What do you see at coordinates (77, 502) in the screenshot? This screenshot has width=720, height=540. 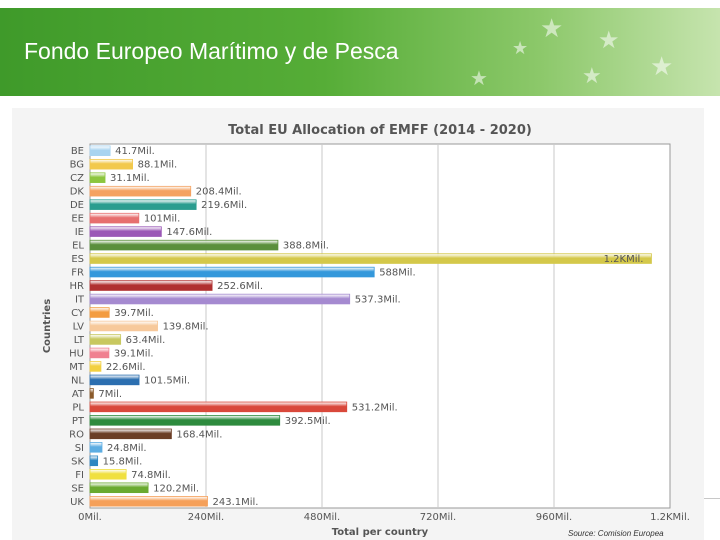 I see `category-label: UK` at bounding box center [77, 502].